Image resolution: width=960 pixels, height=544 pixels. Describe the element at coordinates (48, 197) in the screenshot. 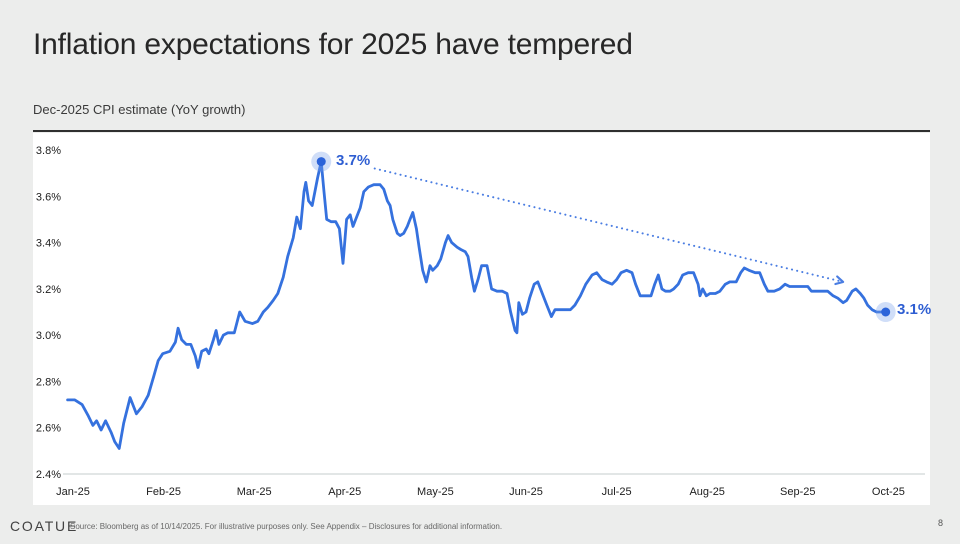

I see `y-tick-label: 3.6%` at that location.